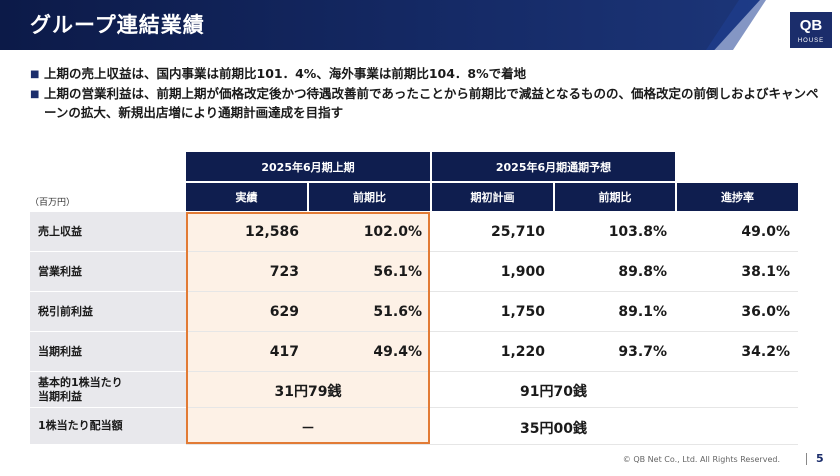 The image size is (840, 476). What do you see at coordinates (117, 25) in the screenshot?
I see `page-title: グループ連結業績` at bounding box center [117, 25].